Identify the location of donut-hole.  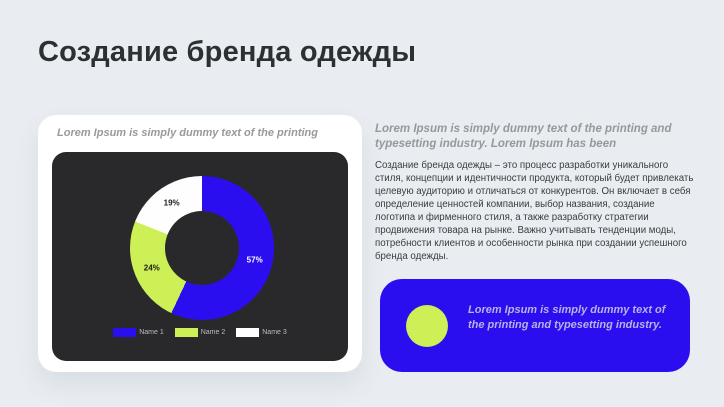
(202, 248).